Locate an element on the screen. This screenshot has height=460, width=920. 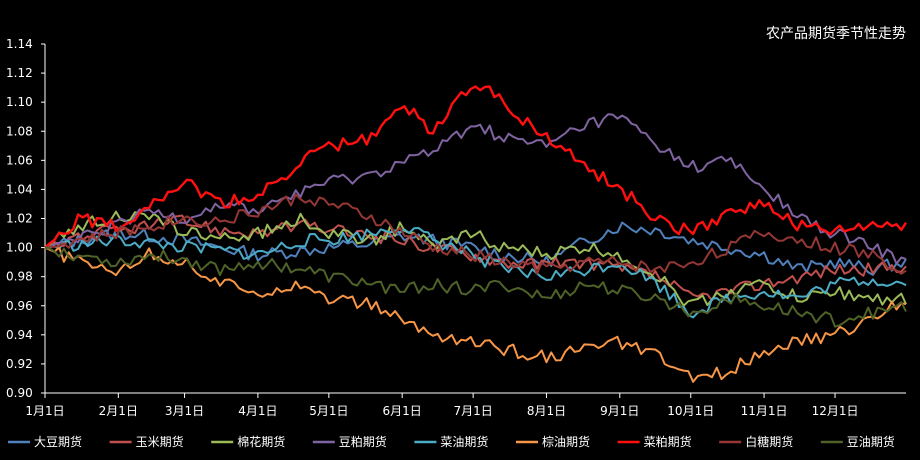
legend-label: 菜粕期货 is located at coordinates (668, 441).